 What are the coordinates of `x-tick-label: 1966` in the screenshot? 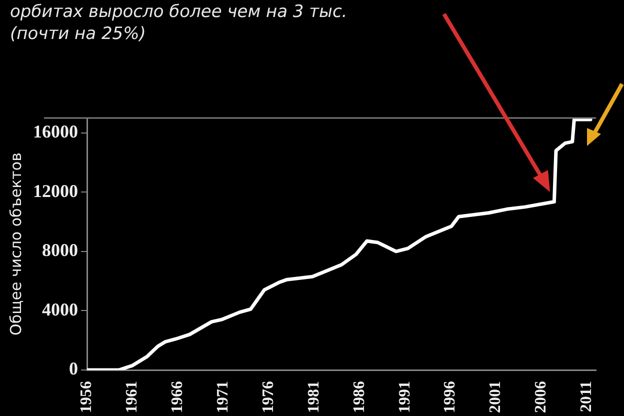 It's located at (177, 397).